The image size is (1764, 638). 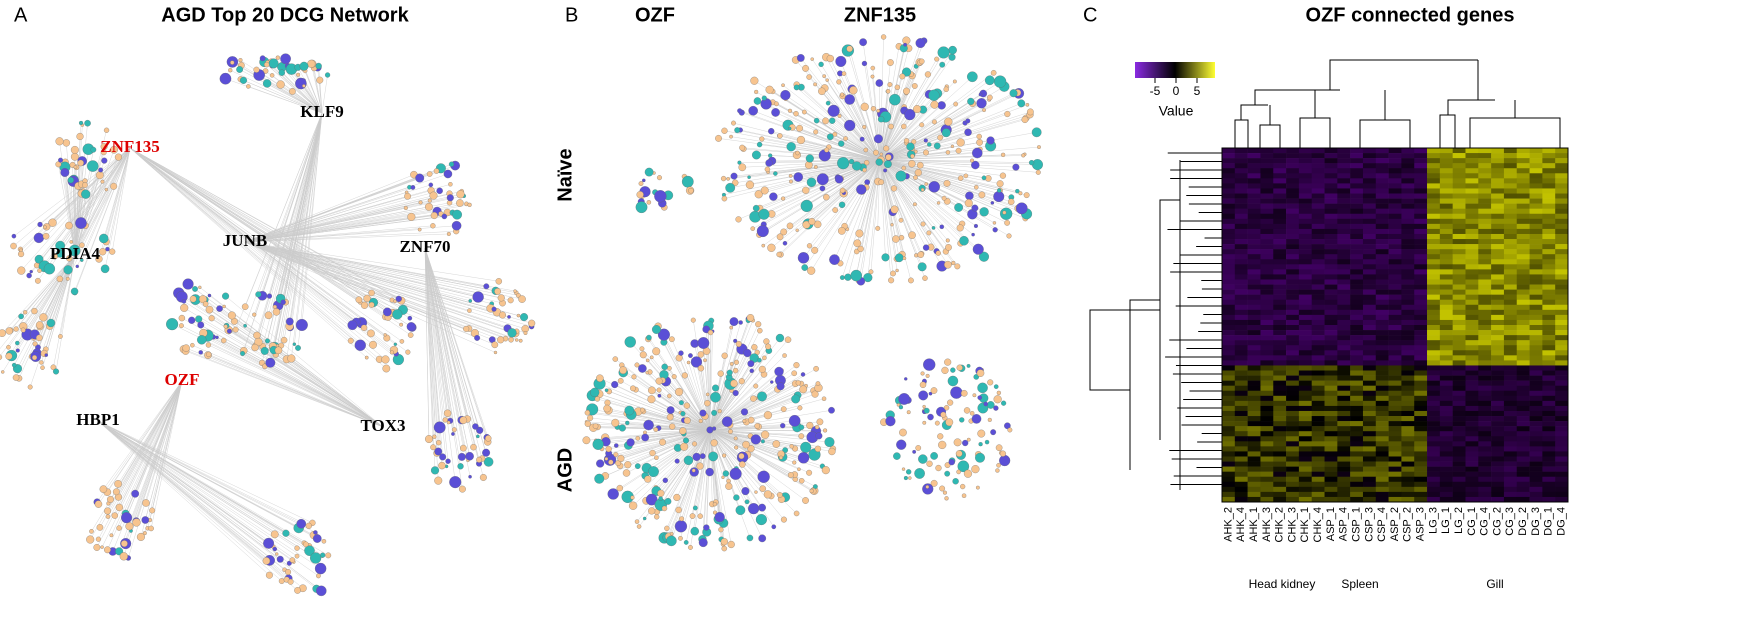 What do you see at coordinates (1433, 520) in the screenshot?
I see `column-label: LG_3` at bounding box center [1433, 520].